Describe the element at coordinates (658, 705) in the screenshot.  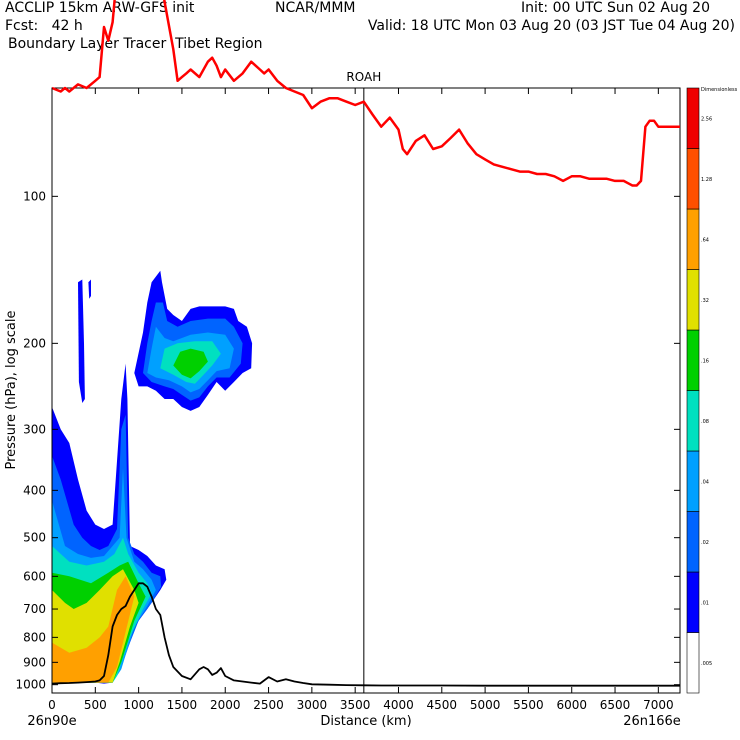
I see `x-tick-label: 7000` at that location.